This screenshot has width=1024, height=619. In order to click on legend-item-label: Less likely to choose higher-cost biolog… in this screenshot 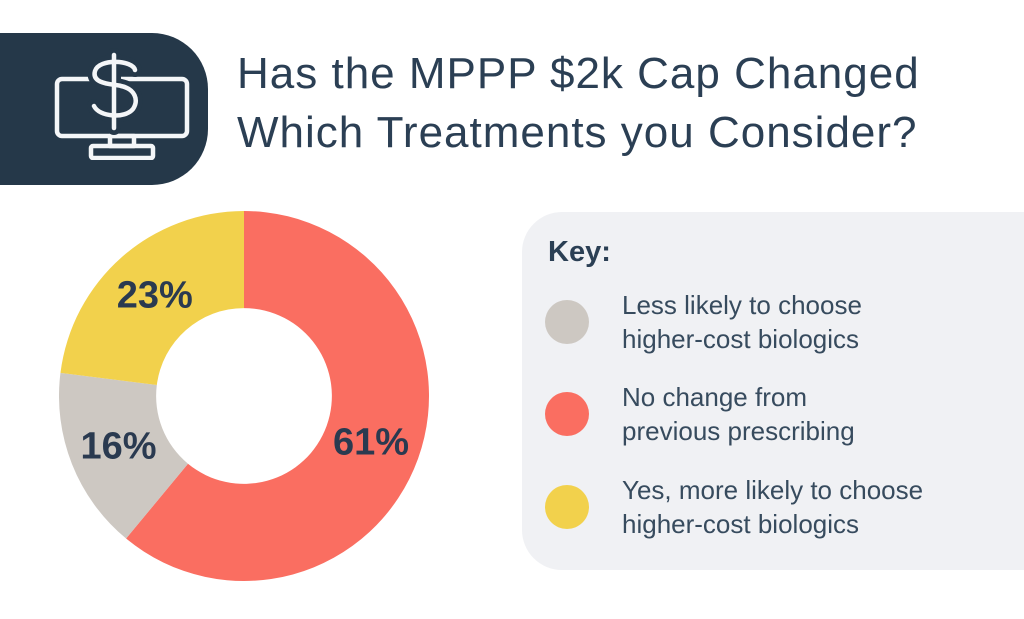, I will do `click(742, 322)`.